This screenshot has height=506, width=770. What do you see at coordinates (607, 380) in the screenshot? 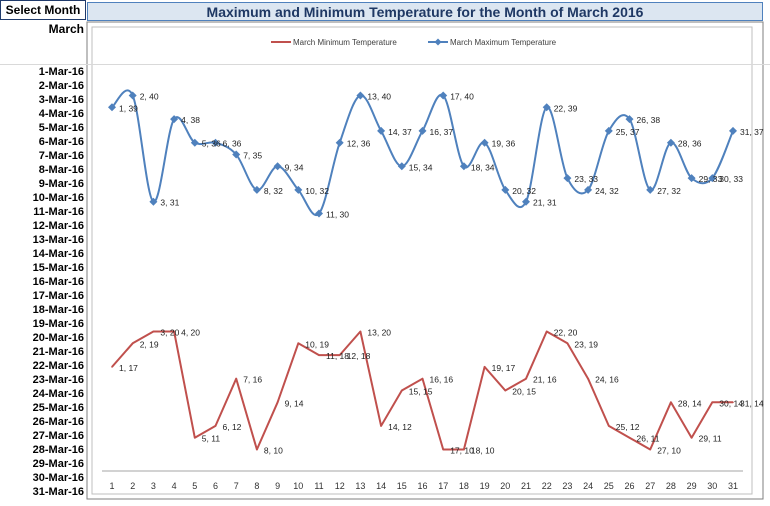
I see `data-label: 24, 16` at bounding box center [607, 380].